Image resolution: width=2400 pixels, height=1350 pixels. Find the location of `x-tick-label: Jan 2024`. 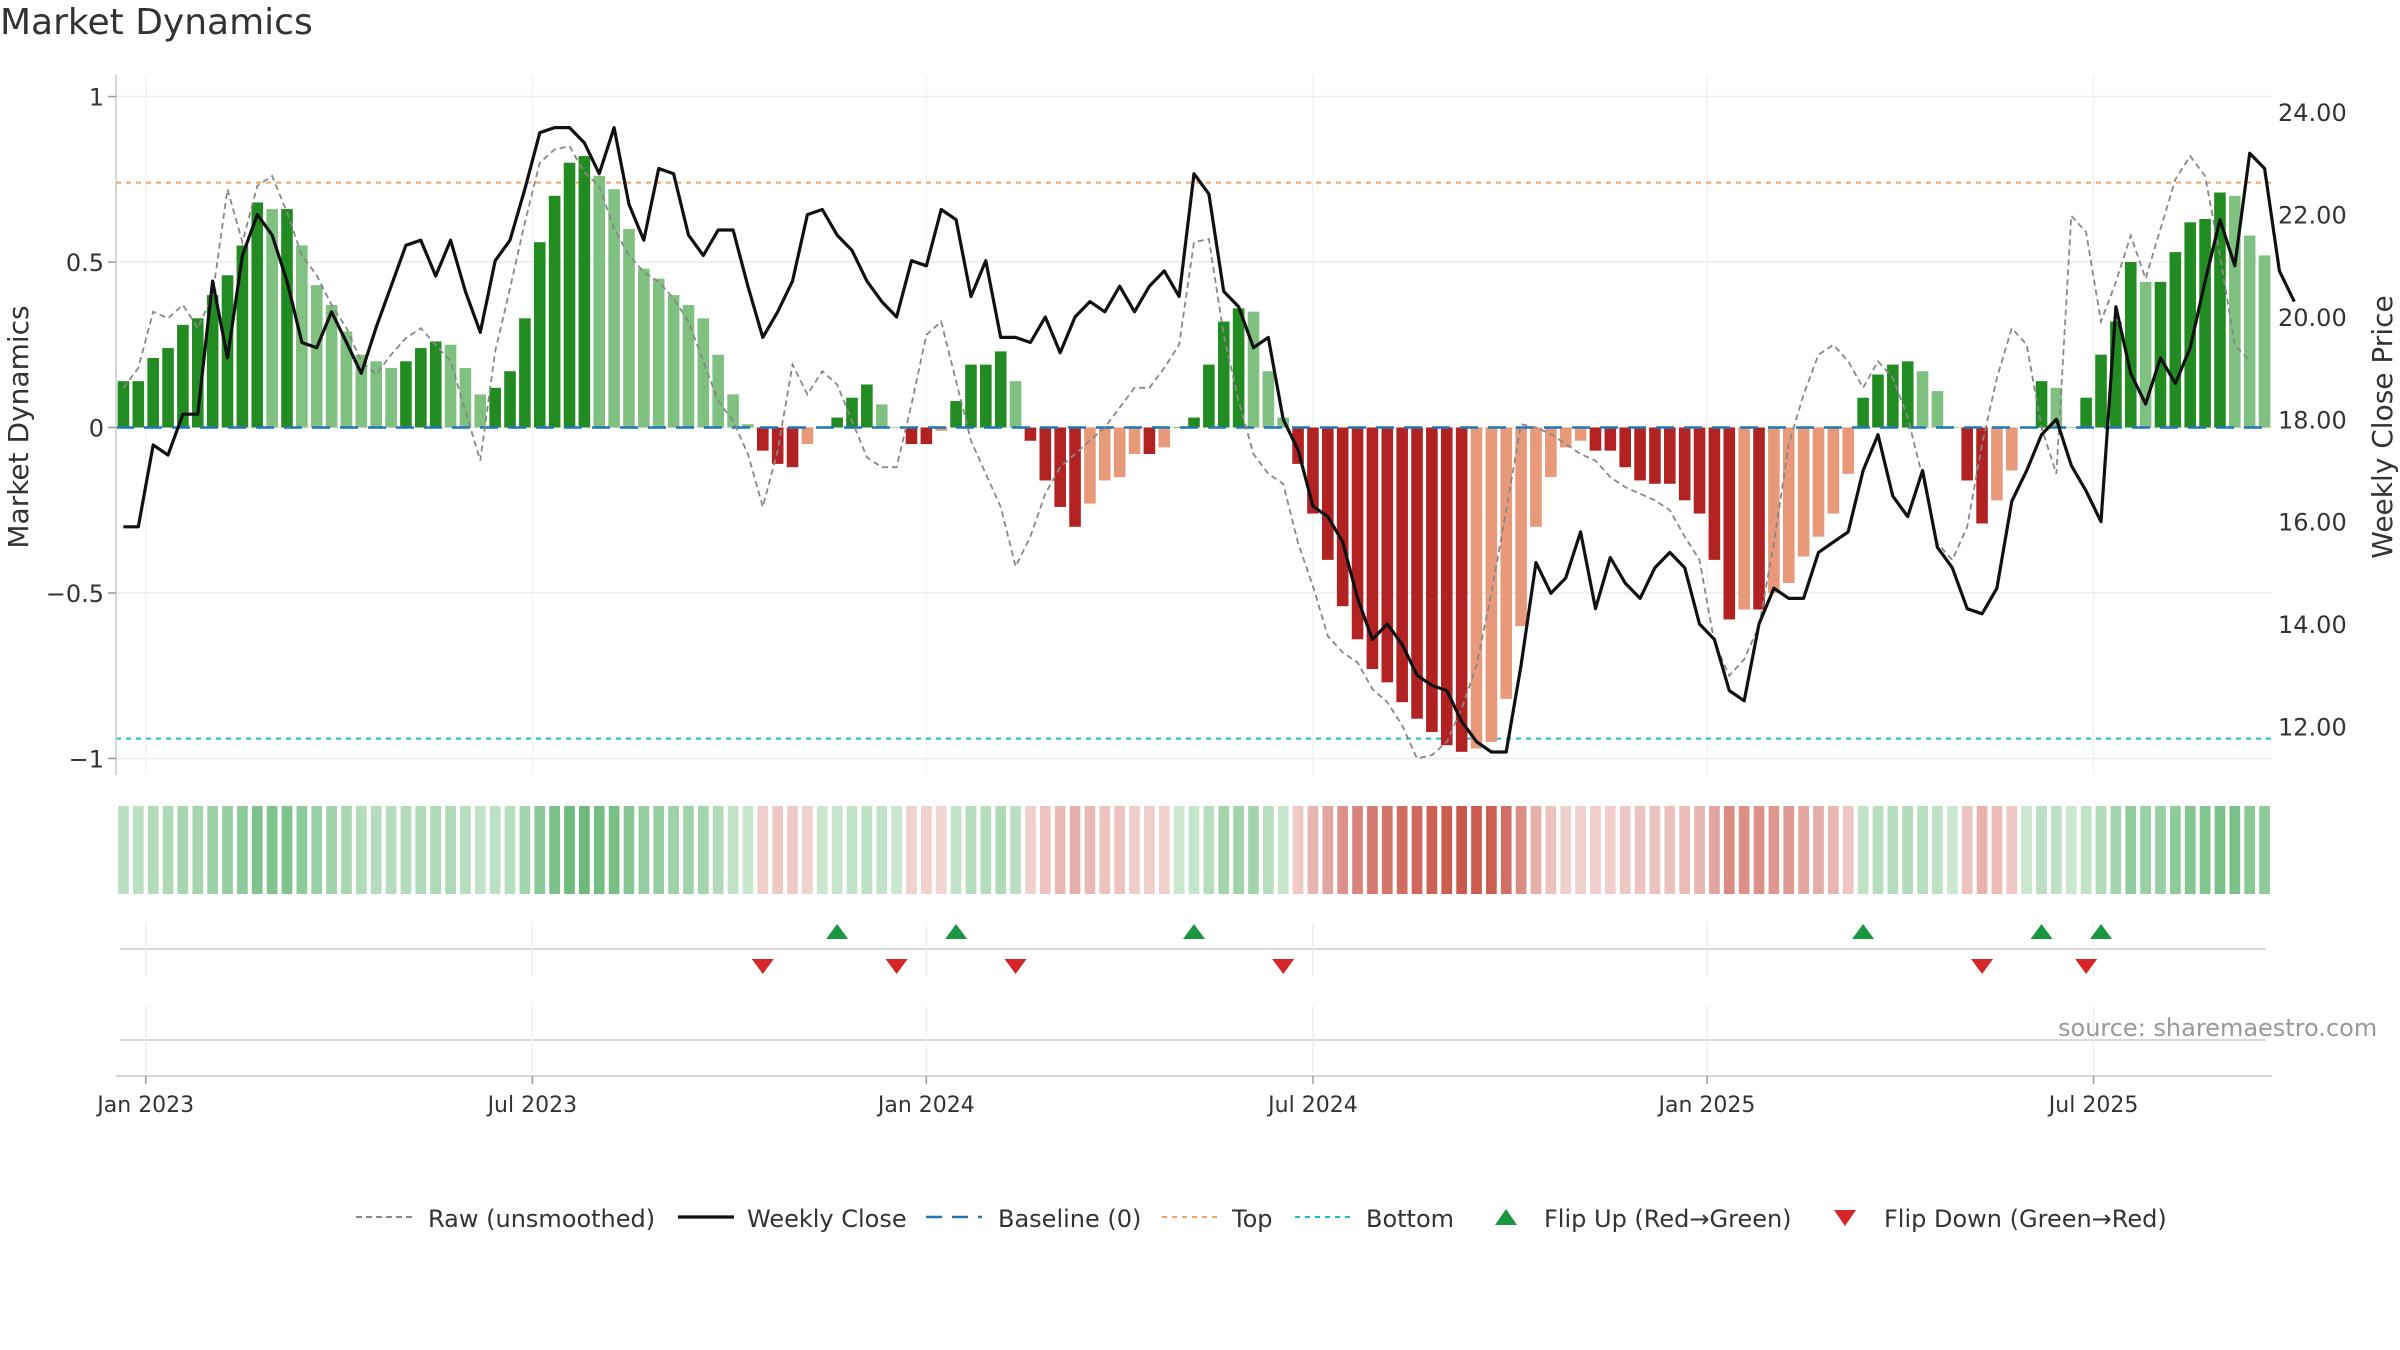

x-tick-label: Jan 2024 is located at coordinates (925, 1105).